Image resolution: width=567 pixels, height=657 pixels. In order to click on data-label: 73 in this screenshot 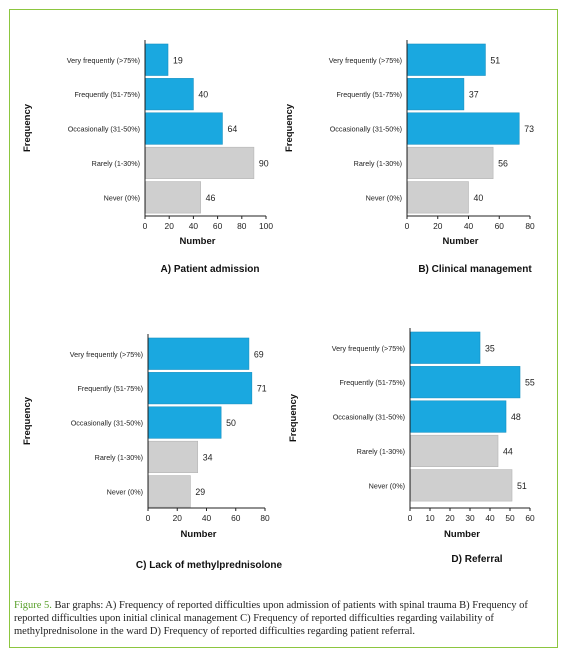, I will do `click(529, 129)`.